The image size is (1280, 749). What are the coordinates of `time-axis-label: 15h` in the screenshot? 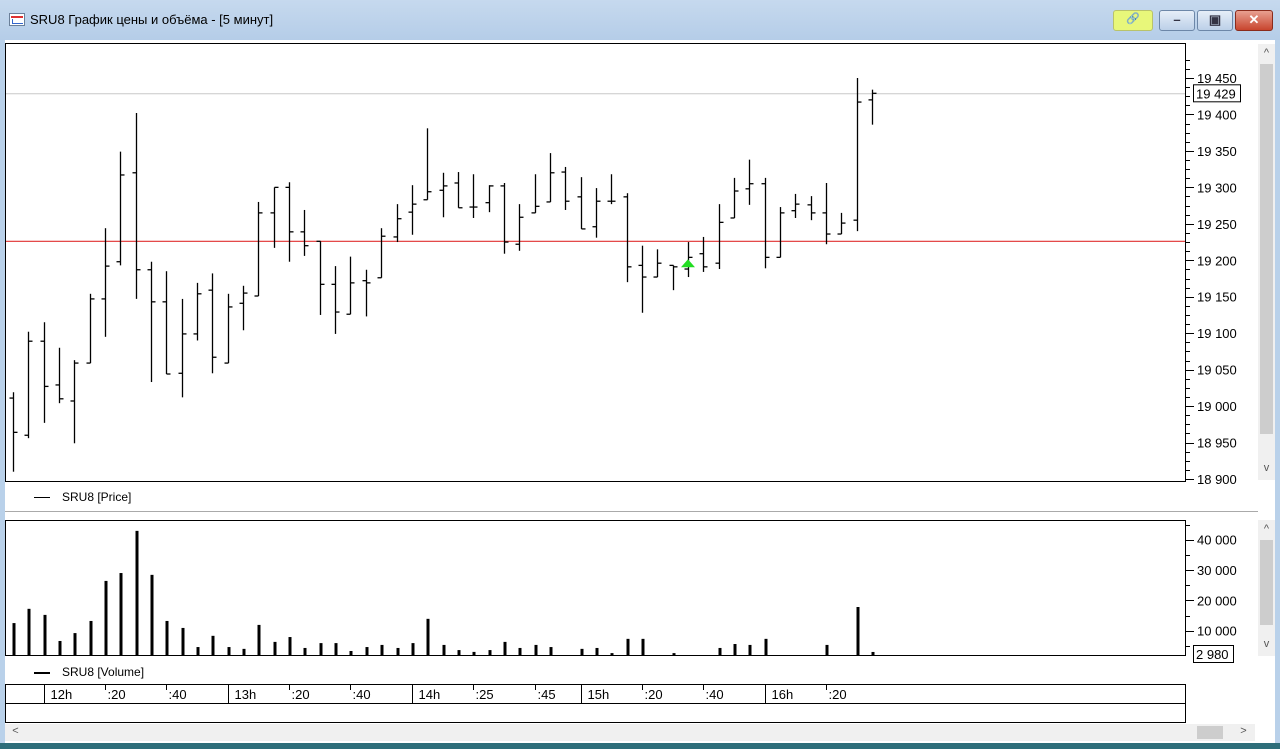 It's located at (599, 694).